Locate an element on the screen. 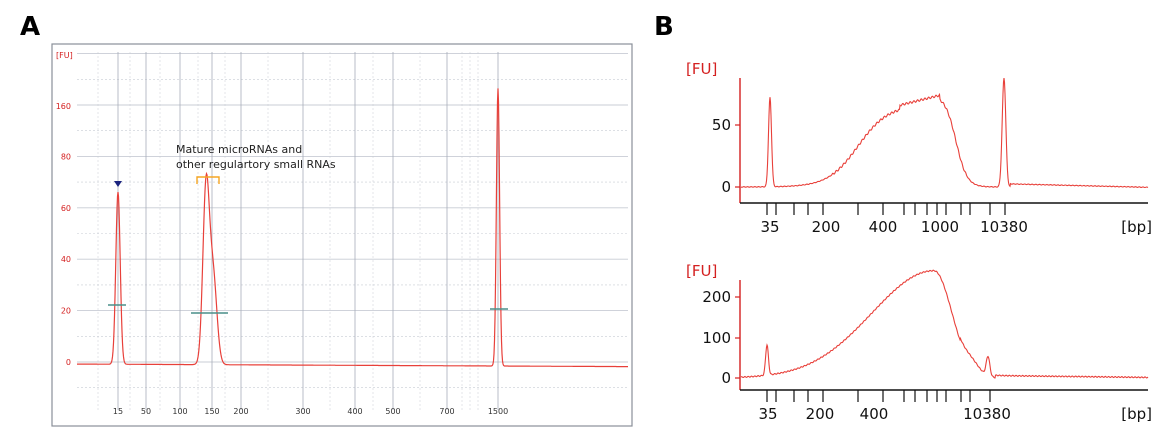 This screenshot has width=1172, height=446. chart-b-top-trace is located at coordinates (944, 133).